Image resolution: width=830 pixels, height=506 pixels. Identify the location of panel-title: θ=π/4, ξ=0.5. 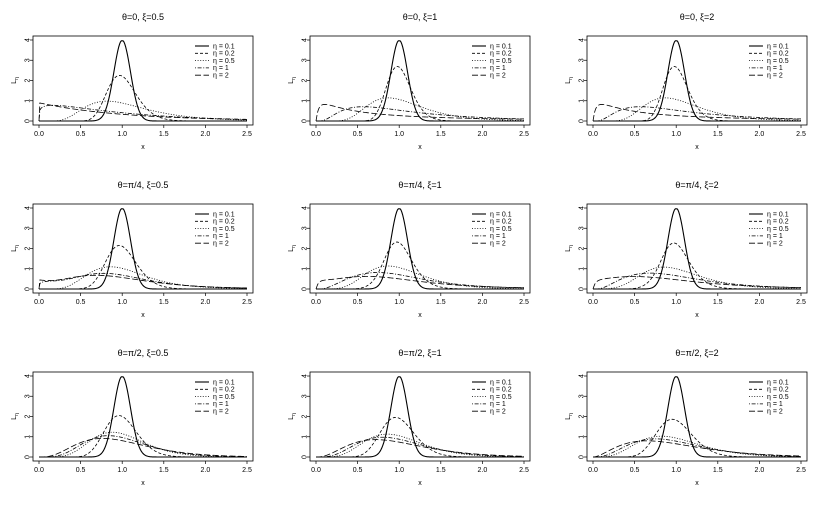
(143, 185).